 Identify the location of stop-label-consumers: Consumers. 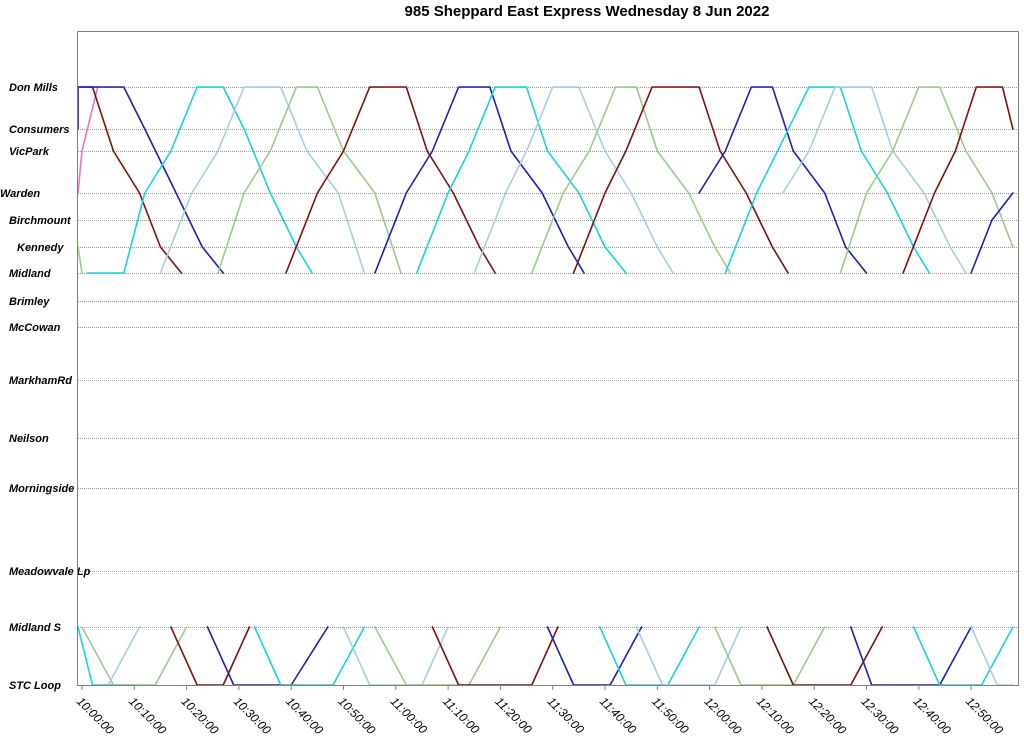
(39, 130).